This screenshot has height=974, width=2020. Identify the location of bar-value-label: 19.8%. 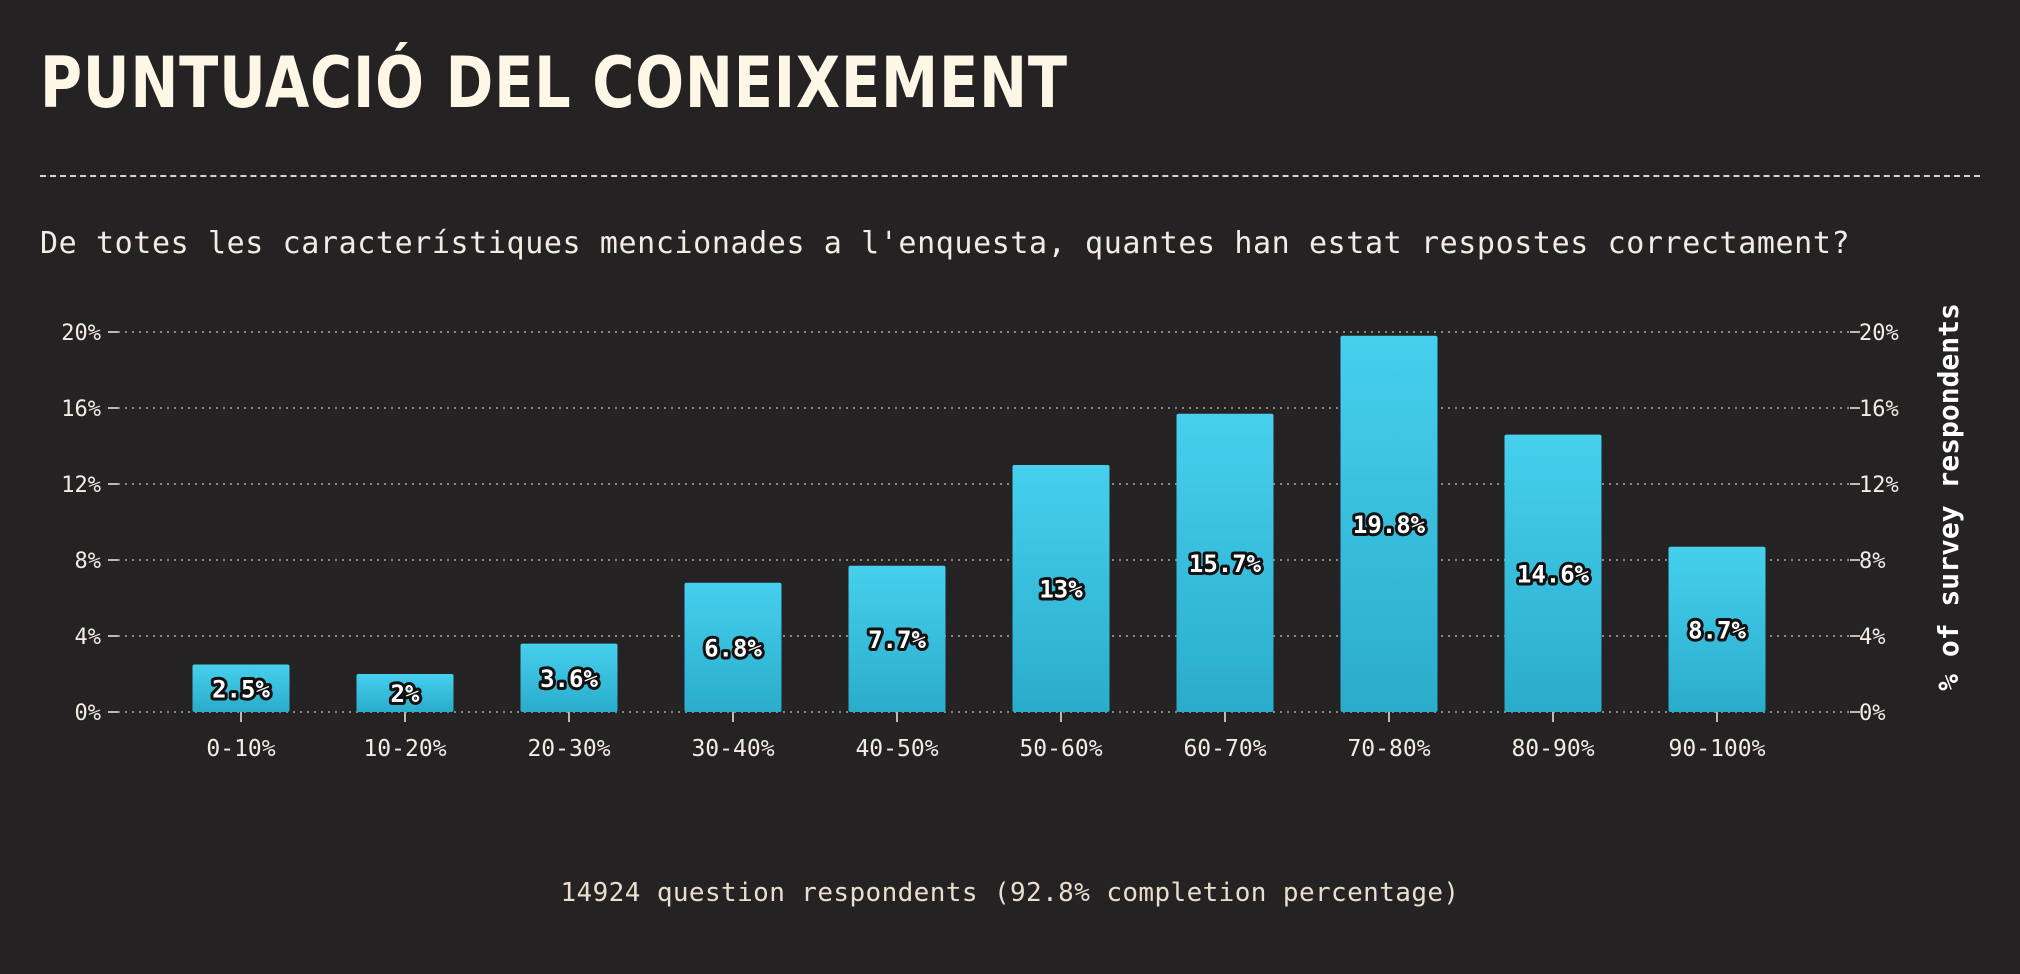
(1389, 525).